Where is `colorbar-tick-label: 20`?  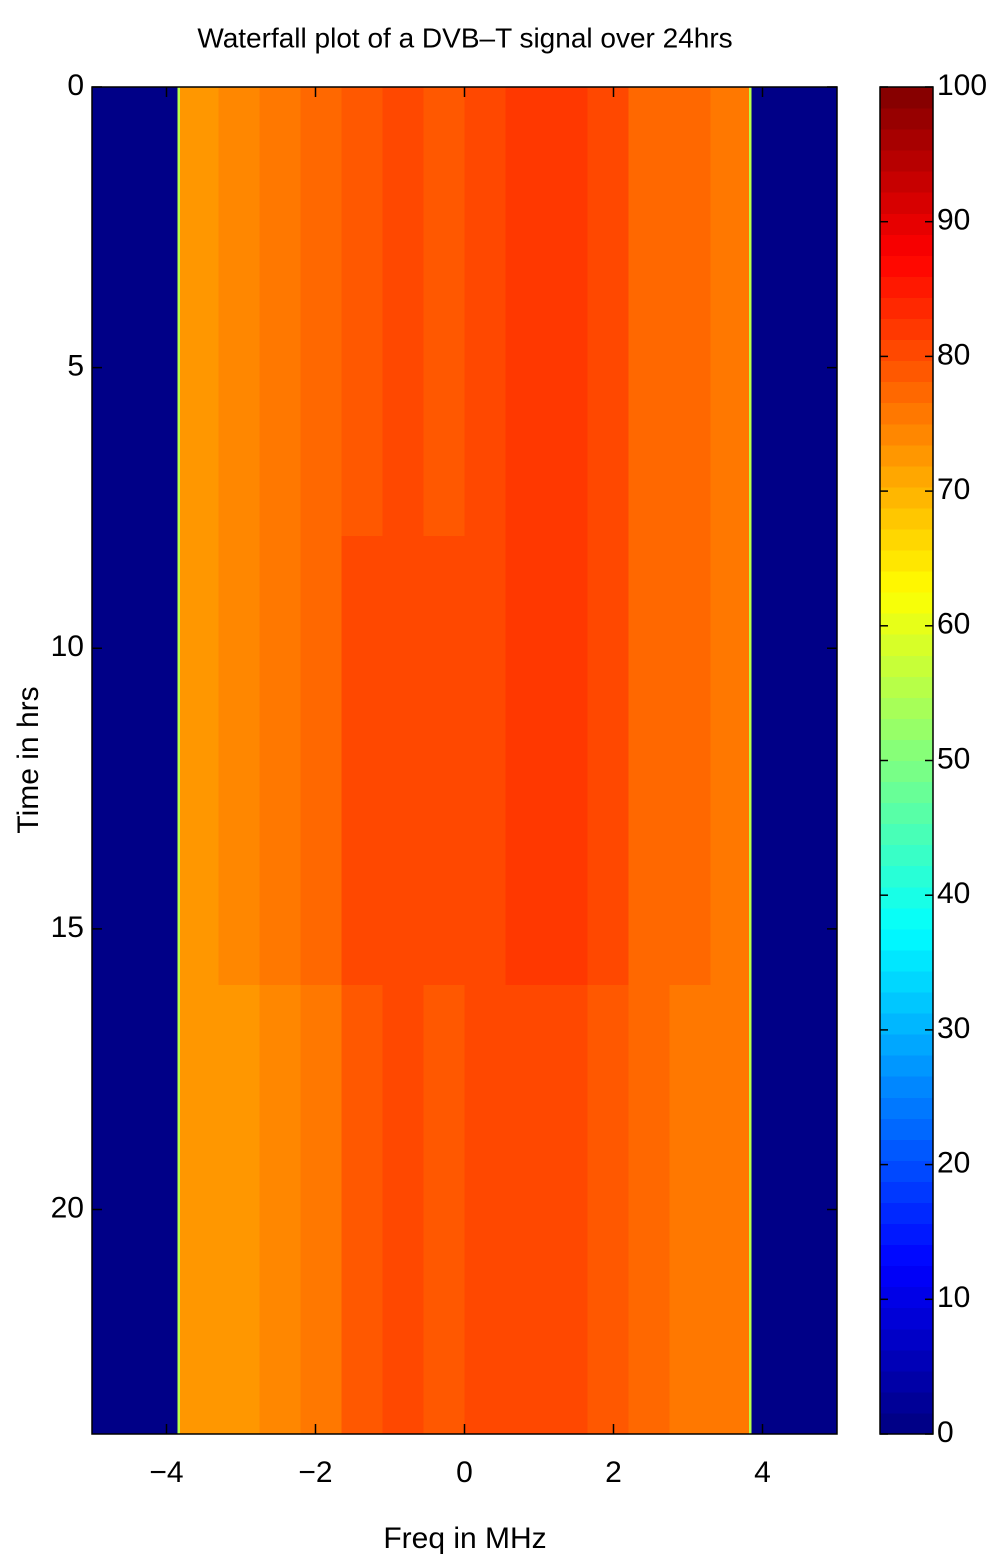 colorbar-tick-label: 20 is located at coordinates (953, 1163).